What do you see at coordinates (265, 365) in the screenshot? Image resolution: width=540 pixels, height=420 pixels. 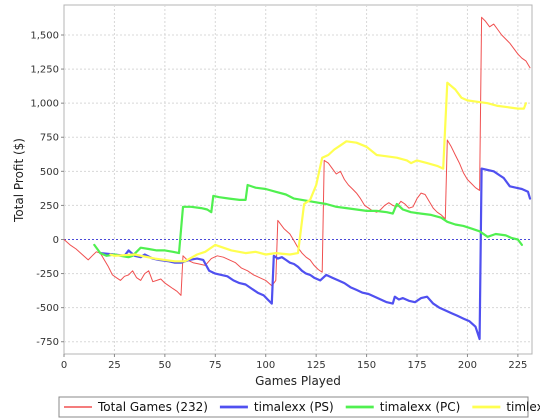 I see `x-tick-label: 100` at bounding box center [265, 365].